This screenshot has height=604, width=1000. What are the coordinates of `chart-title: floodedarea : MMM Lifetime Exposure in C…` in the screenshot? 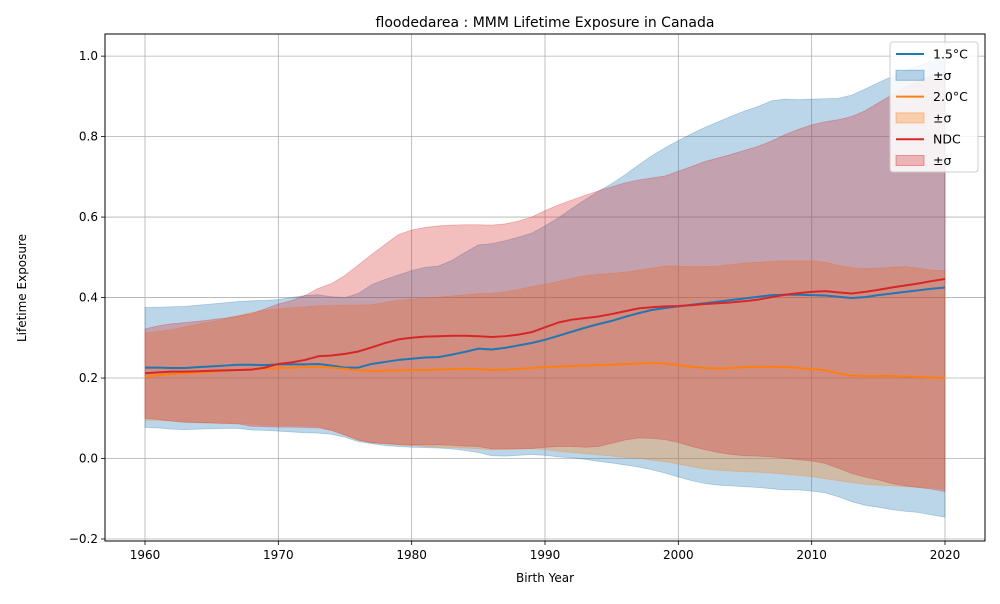 It's located at (545, 23).